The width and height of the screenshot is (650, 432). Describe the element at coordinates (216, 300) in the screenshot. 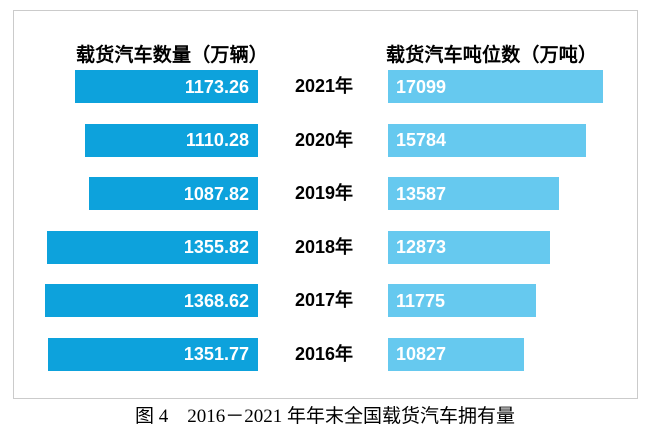

I see `quantity-value-label: 1368.62` at that location.